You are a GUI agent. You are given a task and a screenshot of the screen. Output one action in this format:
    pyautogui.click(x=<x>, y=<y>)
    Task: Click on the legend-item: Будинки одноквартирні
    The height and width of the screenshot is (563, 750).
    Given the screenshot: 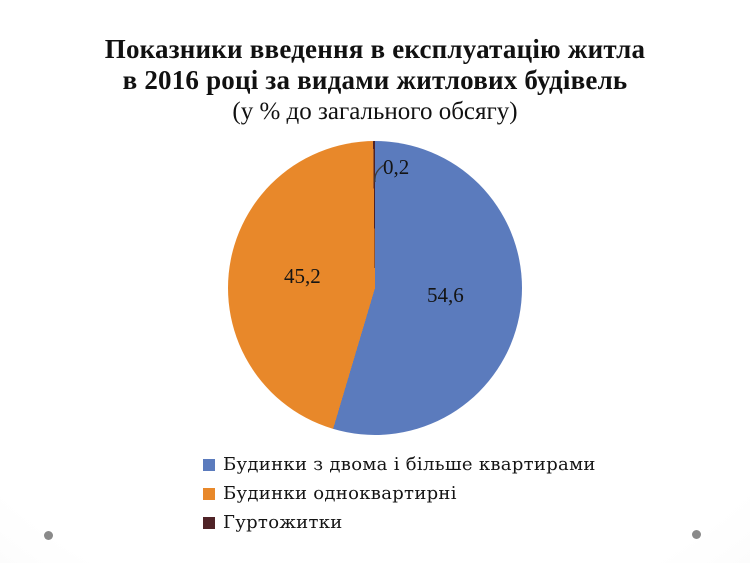 What is the action you would take?
    pyautogui.click(x=399, y=493)
    